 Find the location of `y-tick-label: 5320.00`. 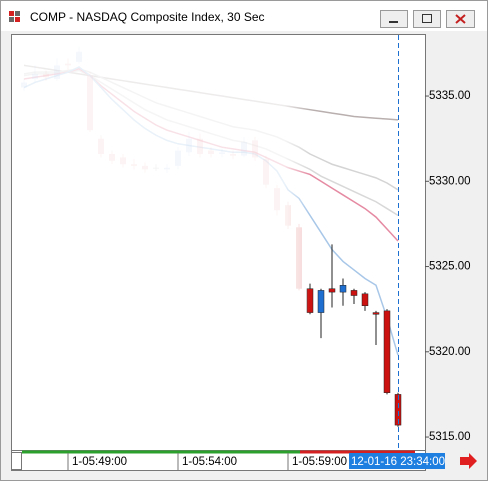

y-tick-label: 5320.00 is located at coordinates (450, 352).